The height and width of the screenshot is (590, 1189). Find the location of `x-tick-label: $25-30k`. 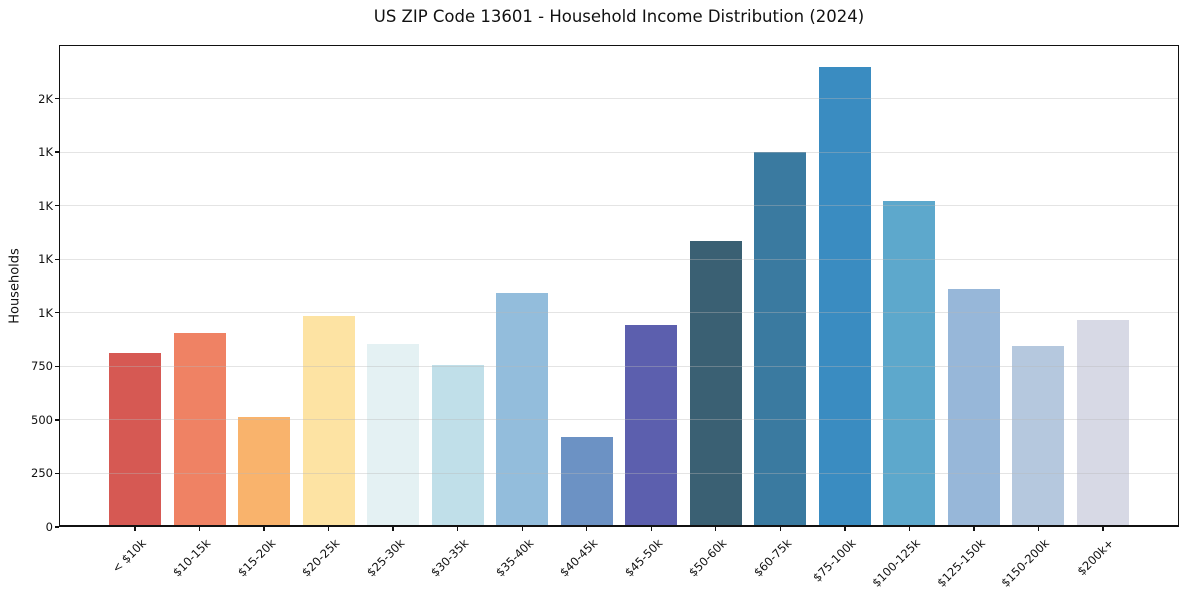

x-tick-label: $25-30k is located at coordinates (385, 558).